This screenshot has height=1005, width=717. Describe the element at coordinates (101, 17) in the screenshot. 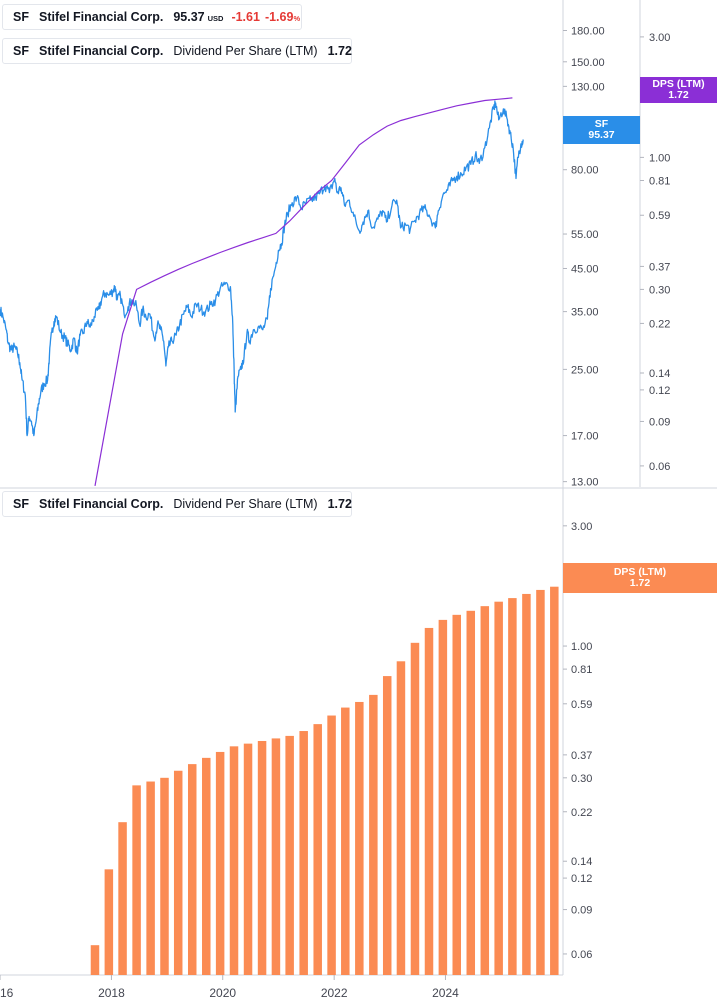

I see `price-legend-name: Stifel Financial Corp.` at that location.